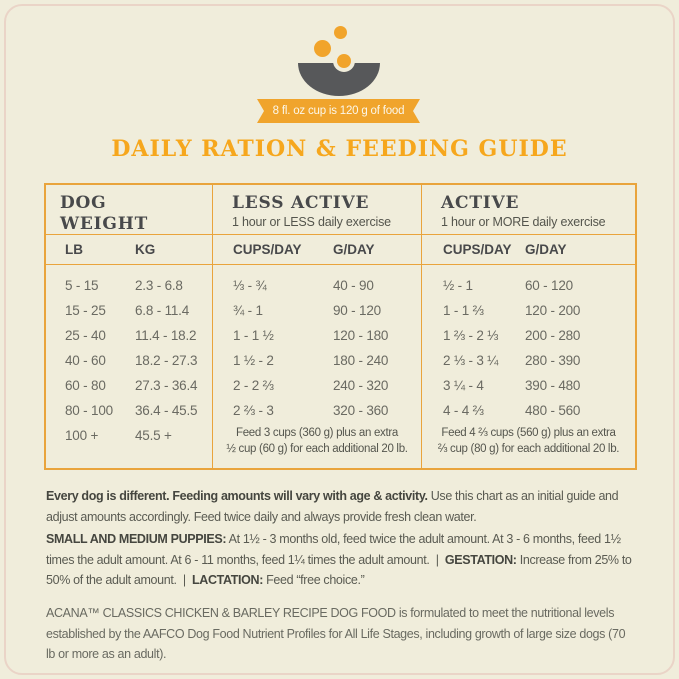  What do you see at coordinates (253, 335) in the screenshot?
I see `cups-value: 1 - 1 ½` at bounding box center [253, 335].